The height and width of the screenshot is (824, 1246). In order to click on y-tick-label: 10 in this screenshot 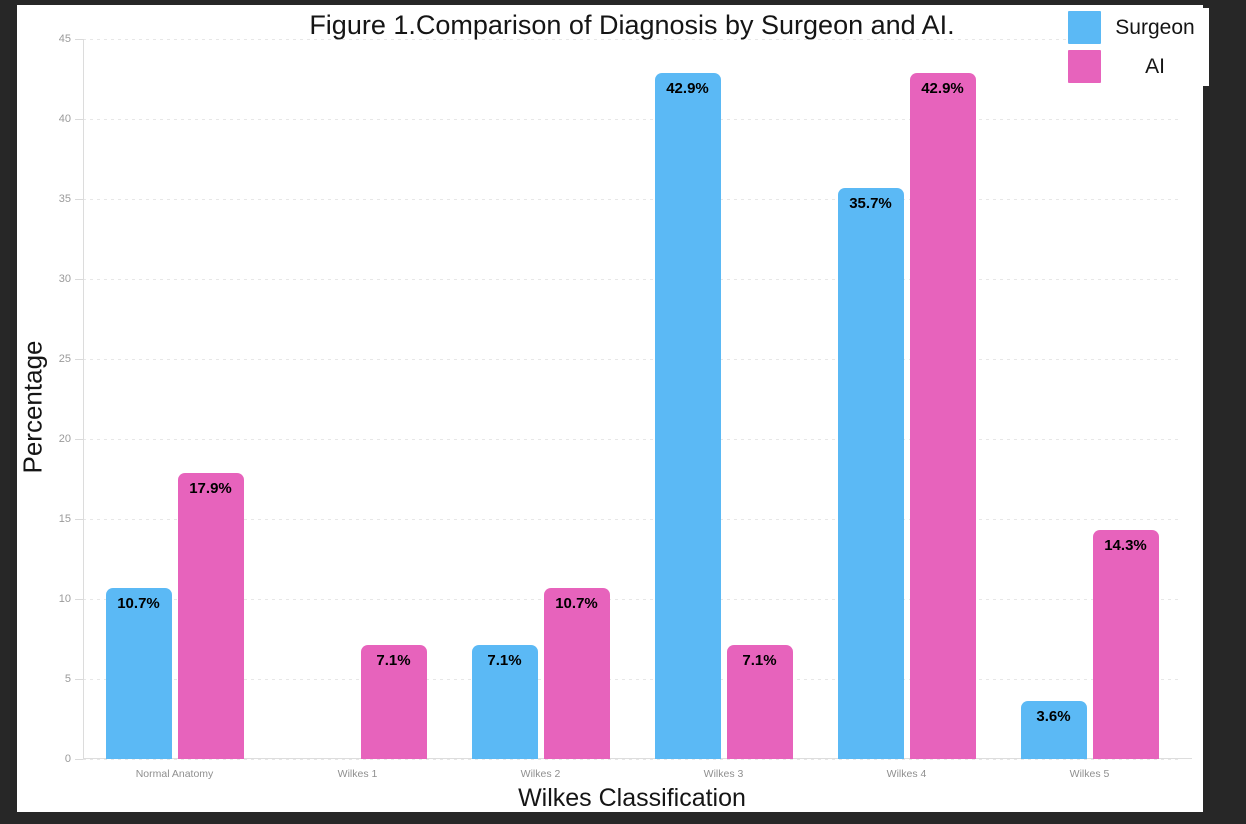, I will do `click(64, 599)`.